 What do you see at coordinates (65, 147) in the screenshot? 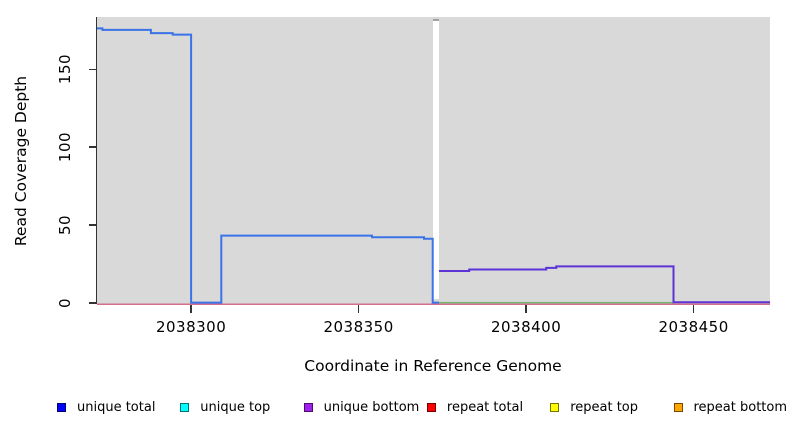
I see `y-tick-label: 100` at bounding box center [65, 147].